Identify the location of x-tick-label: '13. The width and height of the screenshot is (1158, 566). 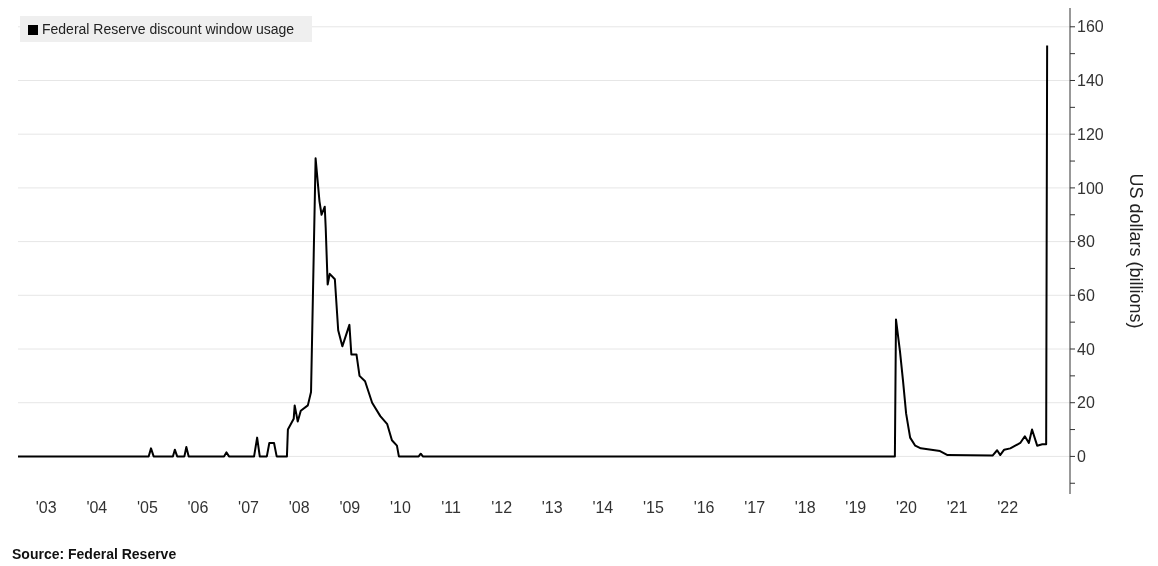
(552, 508).